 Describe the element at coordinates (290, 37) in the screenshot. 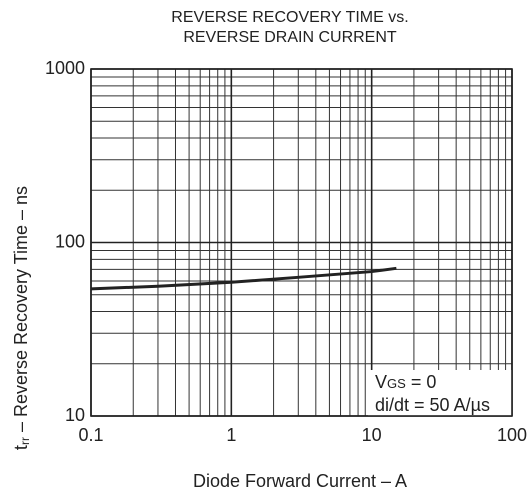

I see `chart-title: REVERSE DRAIN CURRENT` at that location.